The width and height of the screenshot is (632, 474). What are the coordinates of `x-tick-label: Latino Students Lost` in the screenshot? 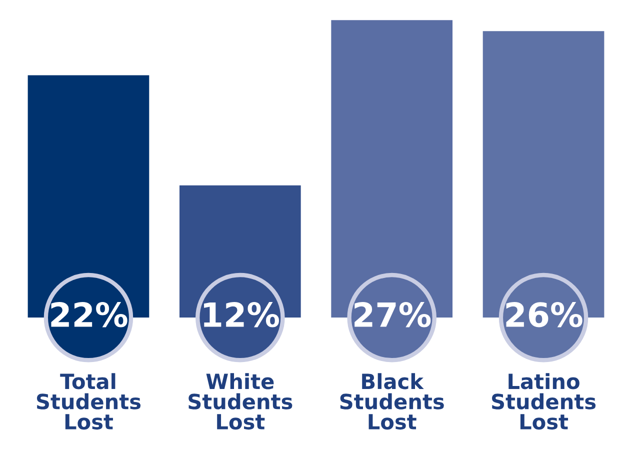 It's located at (544, 401).